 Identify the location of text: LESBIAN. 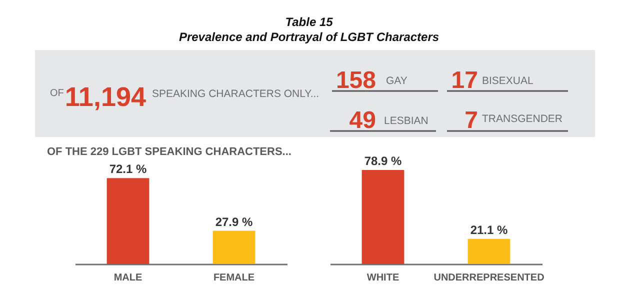
(406, 121).